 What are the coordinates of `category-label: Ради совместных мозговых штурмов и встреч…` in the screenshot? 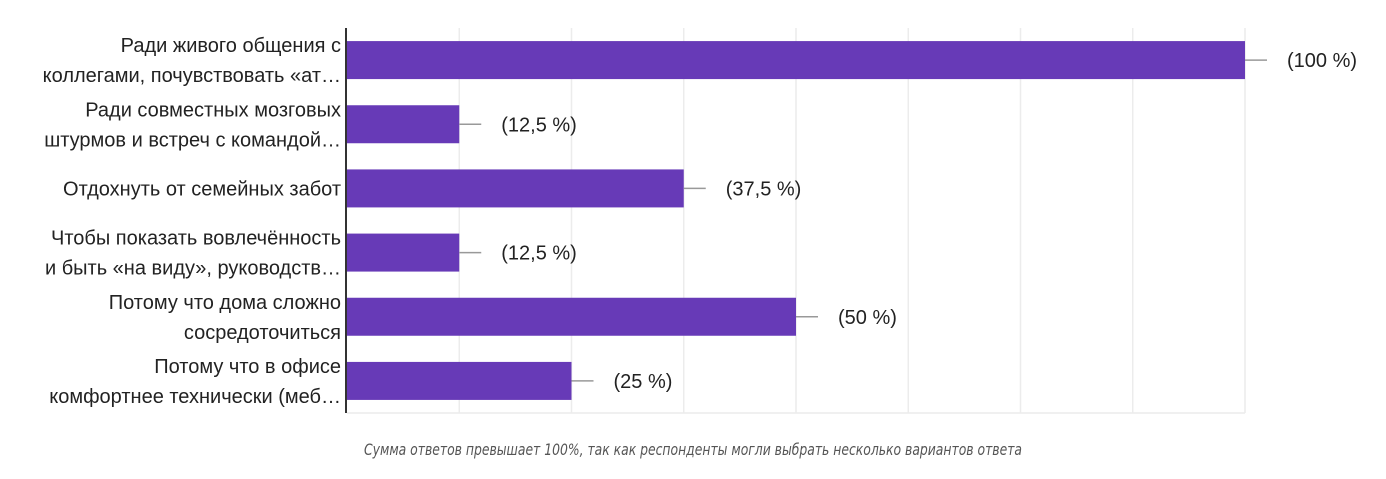 It's located at (192, 125).